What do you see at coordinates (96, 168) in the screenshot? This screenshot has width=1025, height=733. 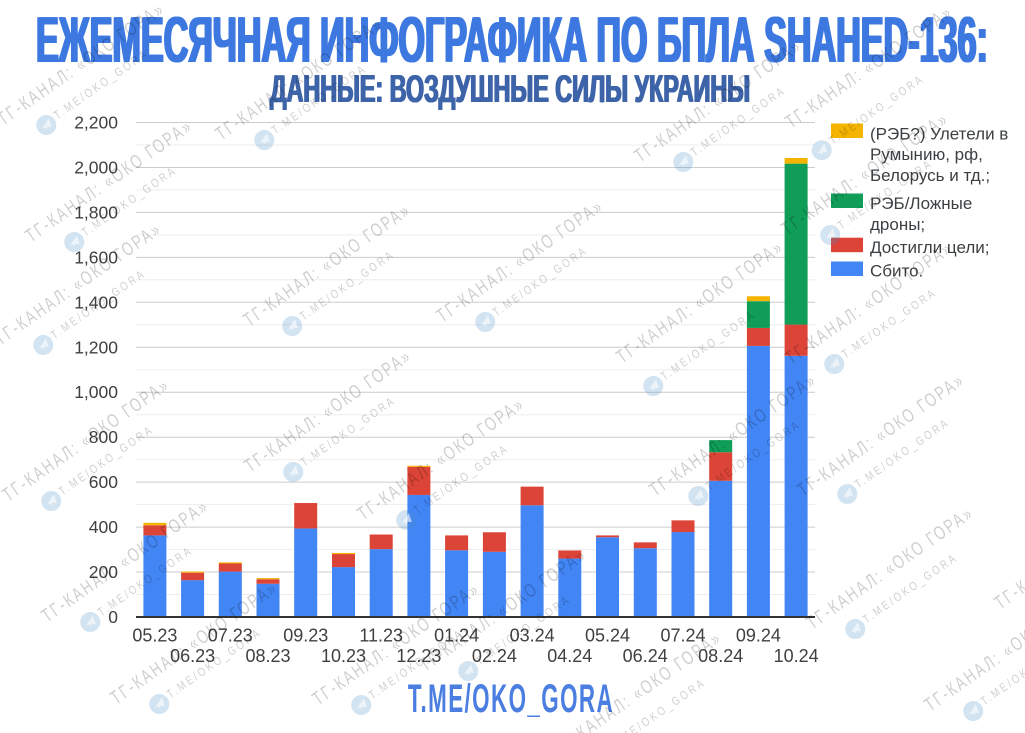 I see `svg-text: 2,000` at bounding box center [96, 168].